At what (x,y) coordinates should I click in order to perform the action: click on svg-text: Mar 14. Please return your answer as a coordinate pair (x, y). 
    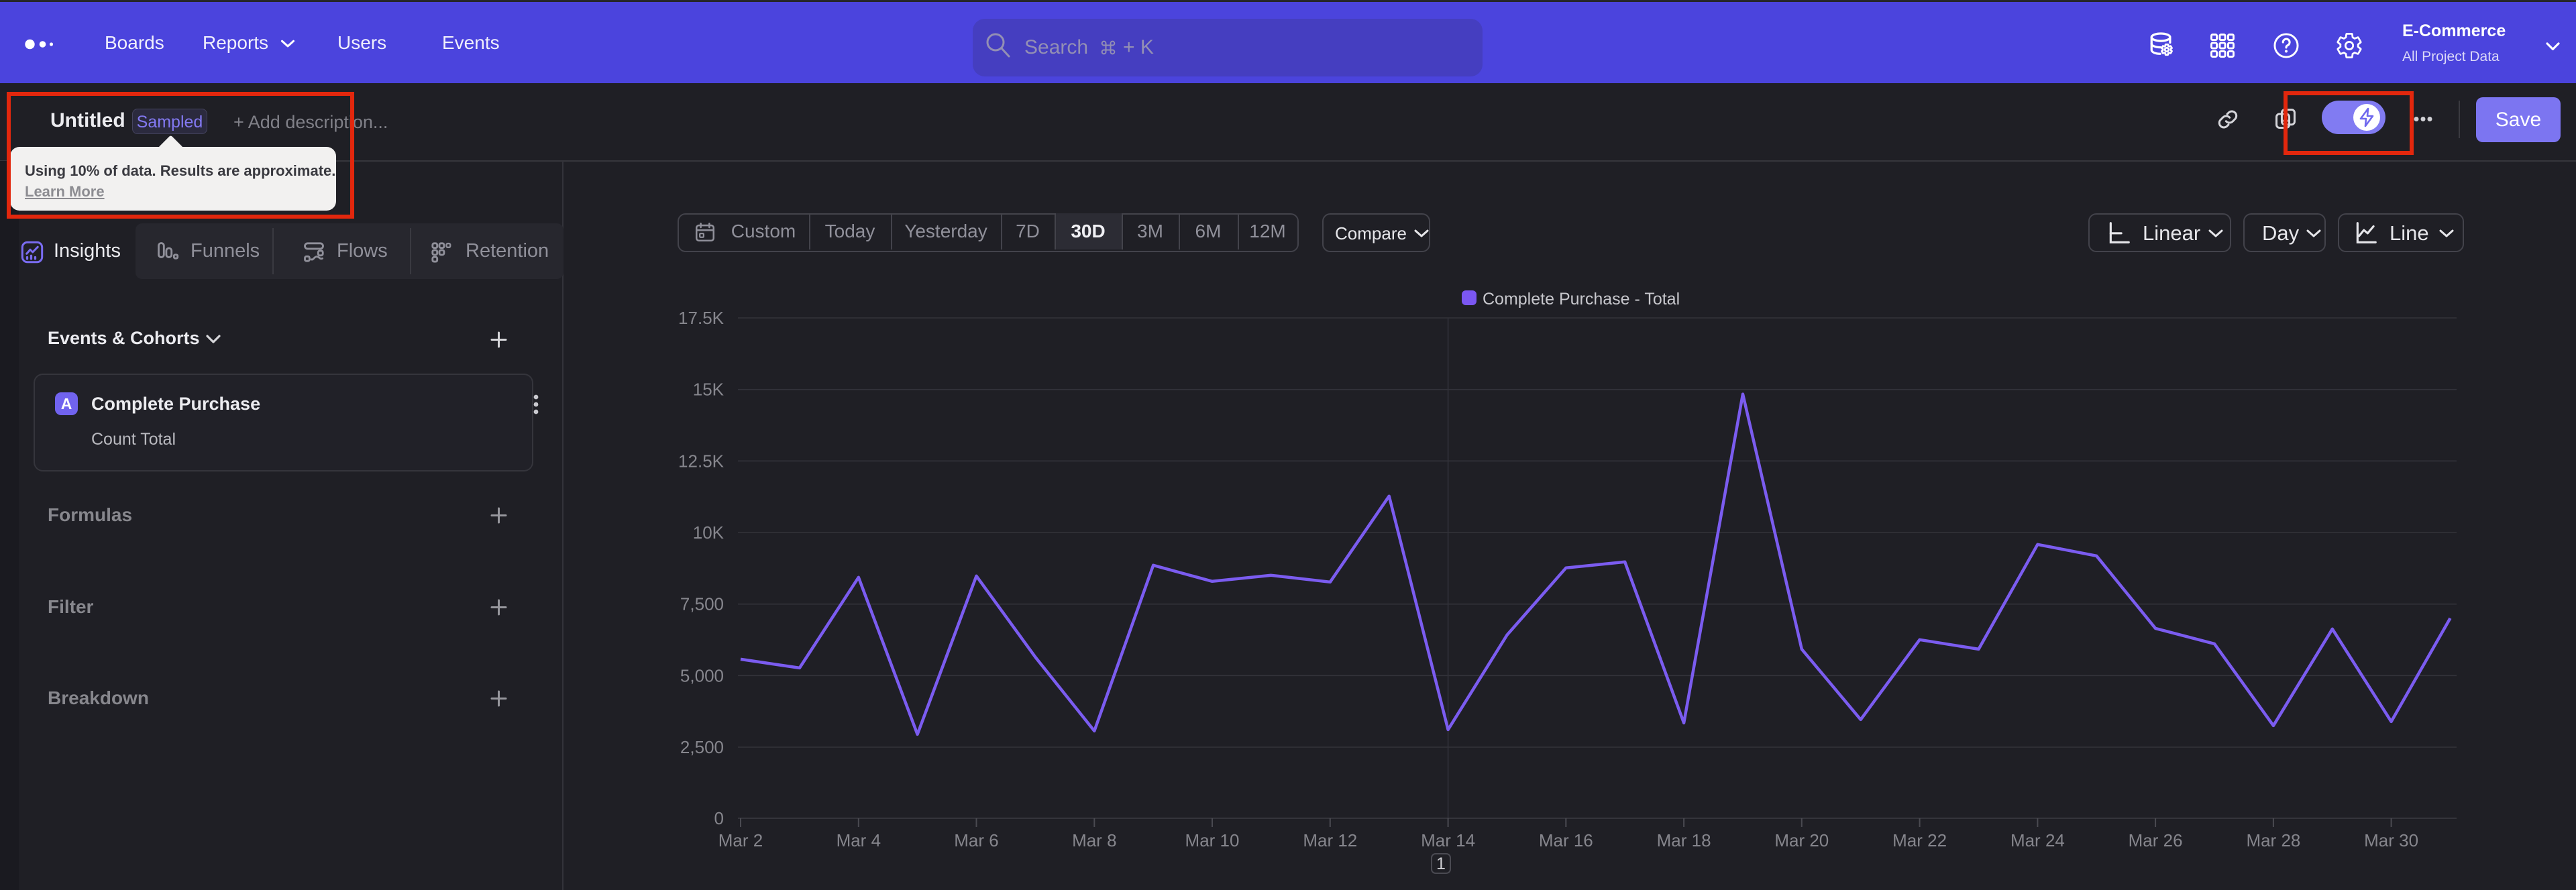
    Looking at the image, I should click on (1448, 840).